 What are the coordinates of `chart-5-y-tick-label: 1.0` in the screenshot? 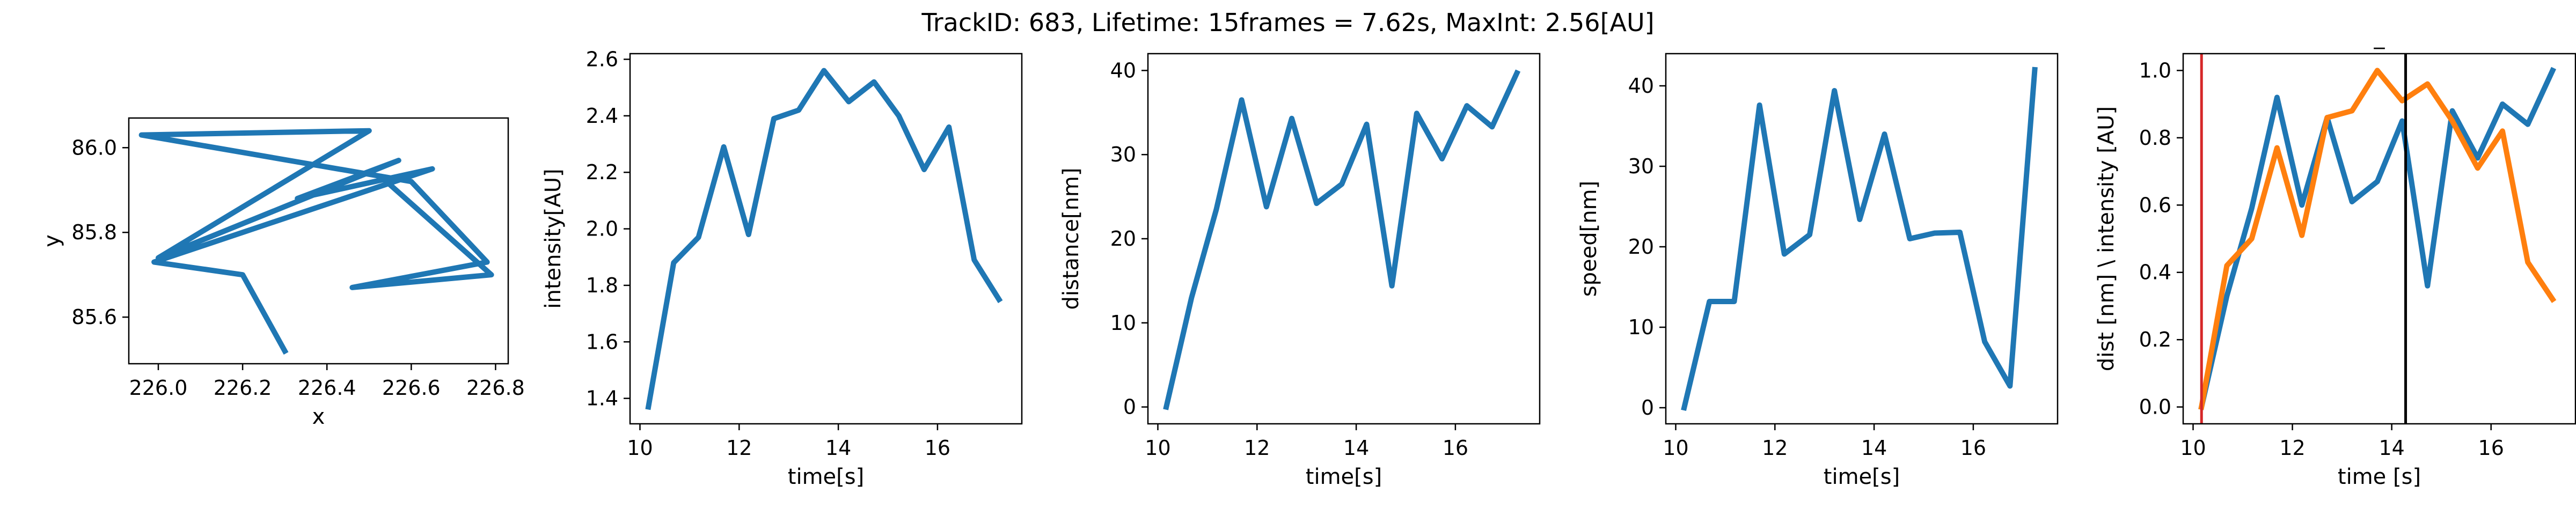 It's located at (2155, 70).